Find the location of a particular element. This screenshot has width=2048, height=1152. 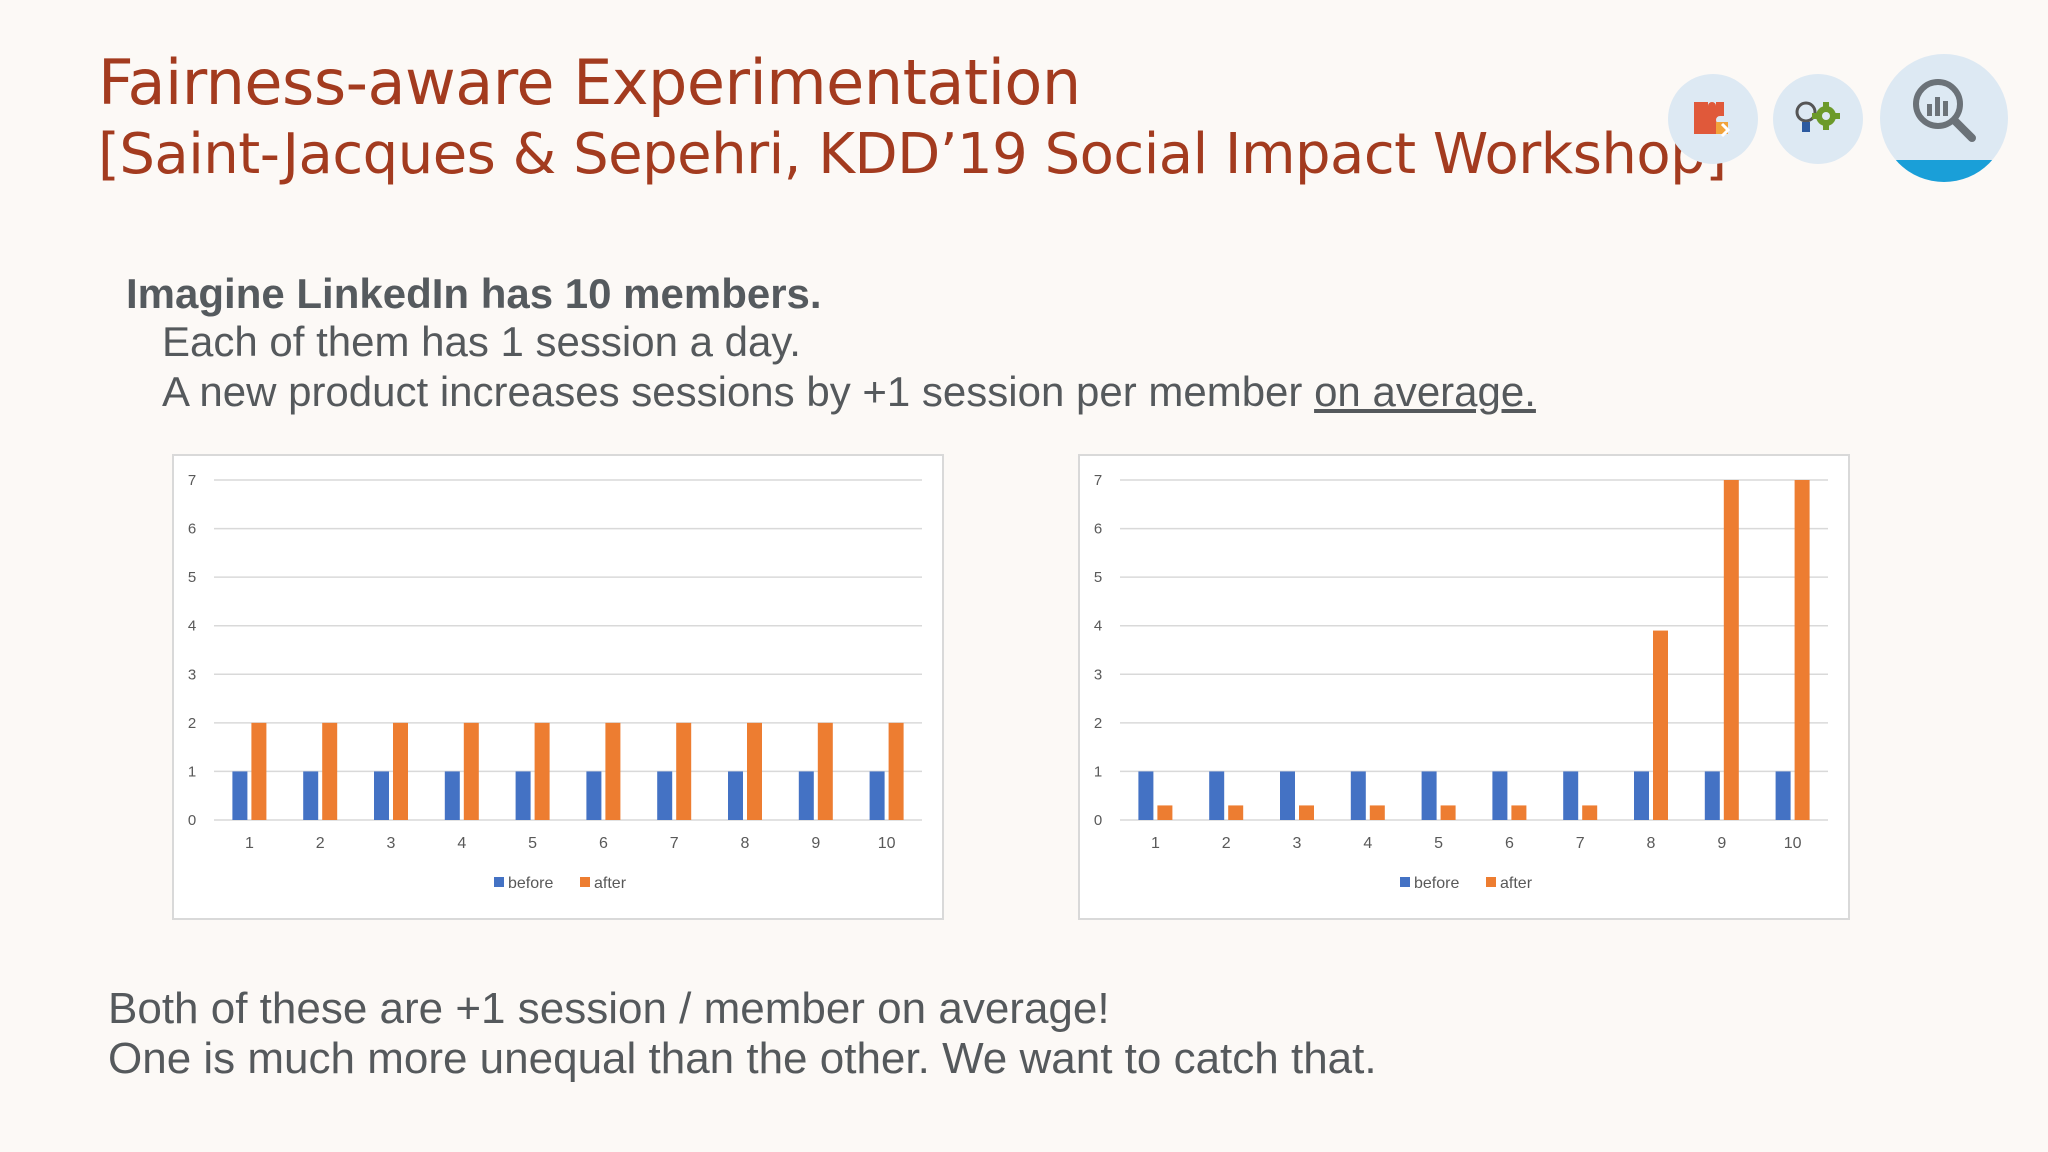

intro-line-sessions: Each of them has 1 session a day. is located at coordinates (481, 341).